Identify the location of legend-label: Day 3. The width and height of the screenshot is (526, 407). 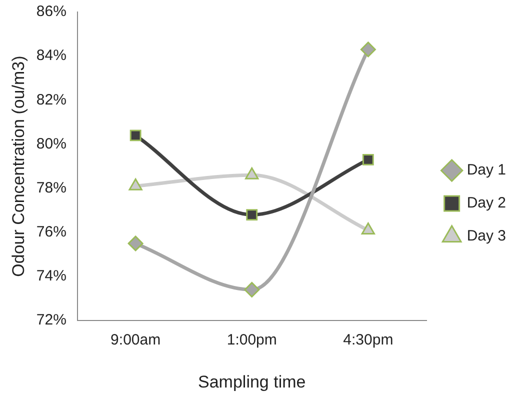
(486, 236).